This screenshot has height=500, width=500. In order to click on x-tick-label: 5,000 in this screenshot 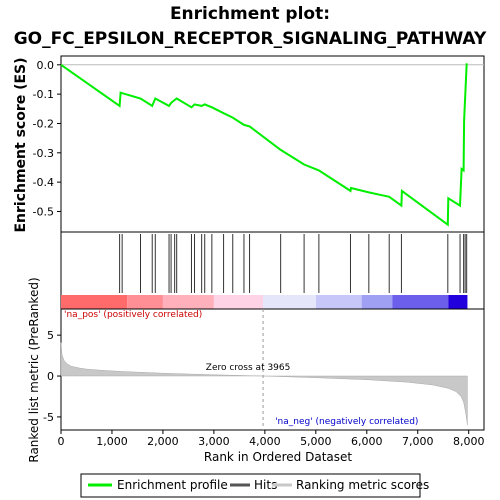, I will do `click(316, 441)`.